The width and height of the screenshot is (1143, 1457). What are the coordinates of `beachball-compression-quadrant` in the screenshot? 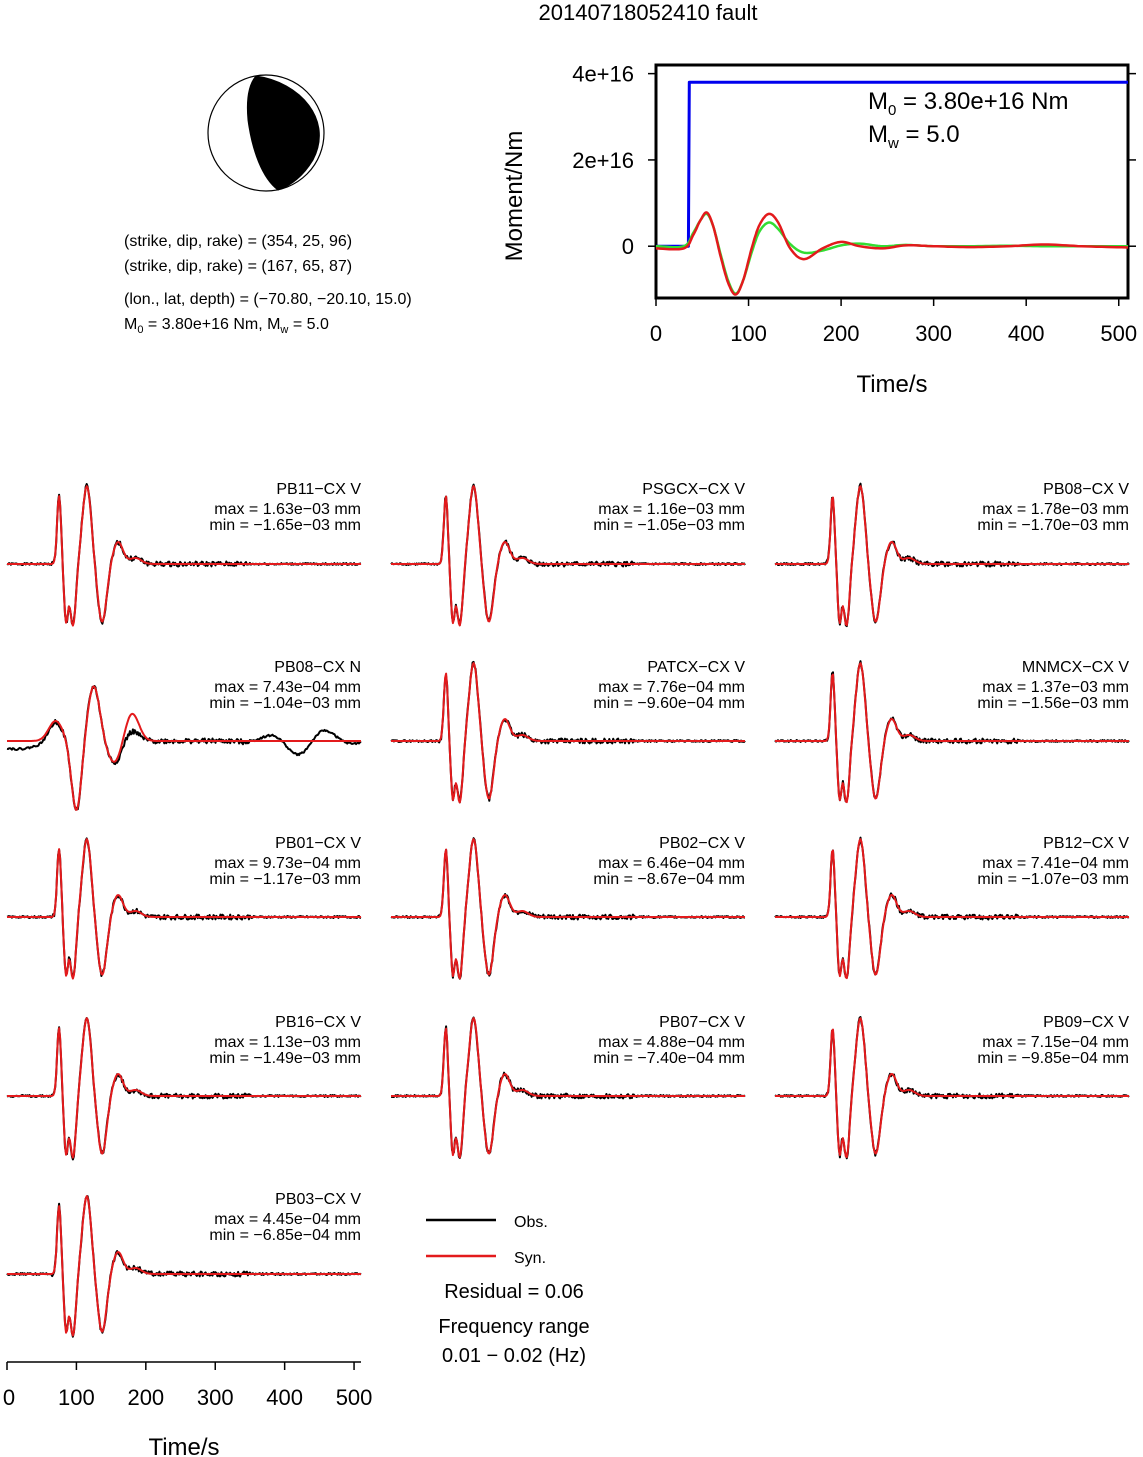 It's located at (283, 133).